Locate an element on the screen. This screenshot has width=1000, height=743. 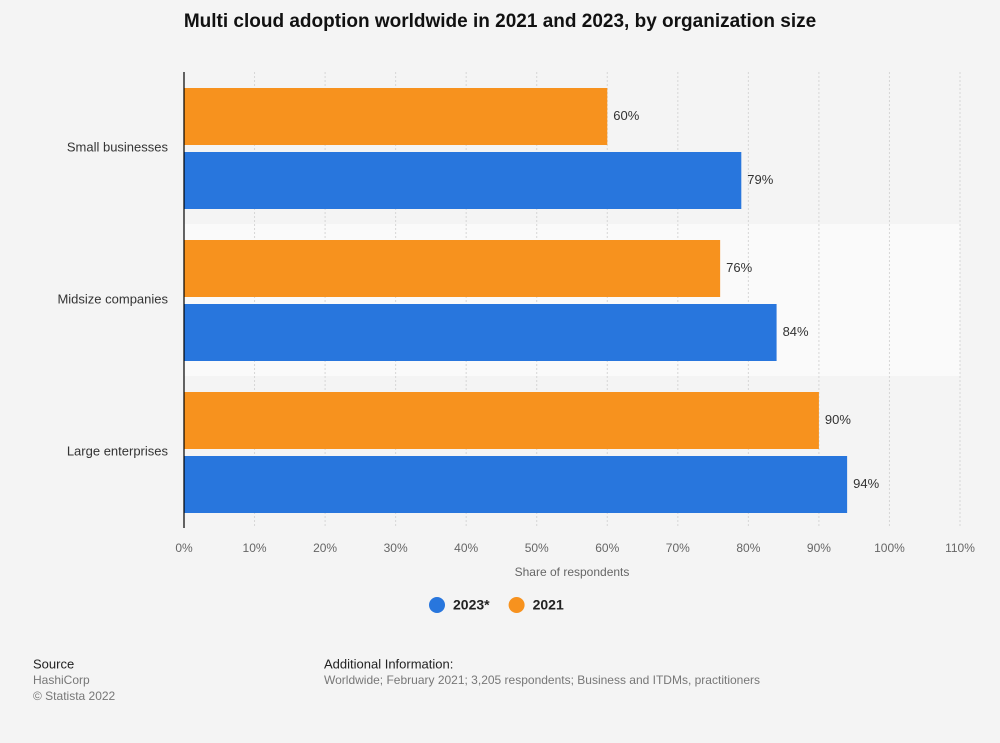
data-label: 90% is located at coordinates (838, 419).